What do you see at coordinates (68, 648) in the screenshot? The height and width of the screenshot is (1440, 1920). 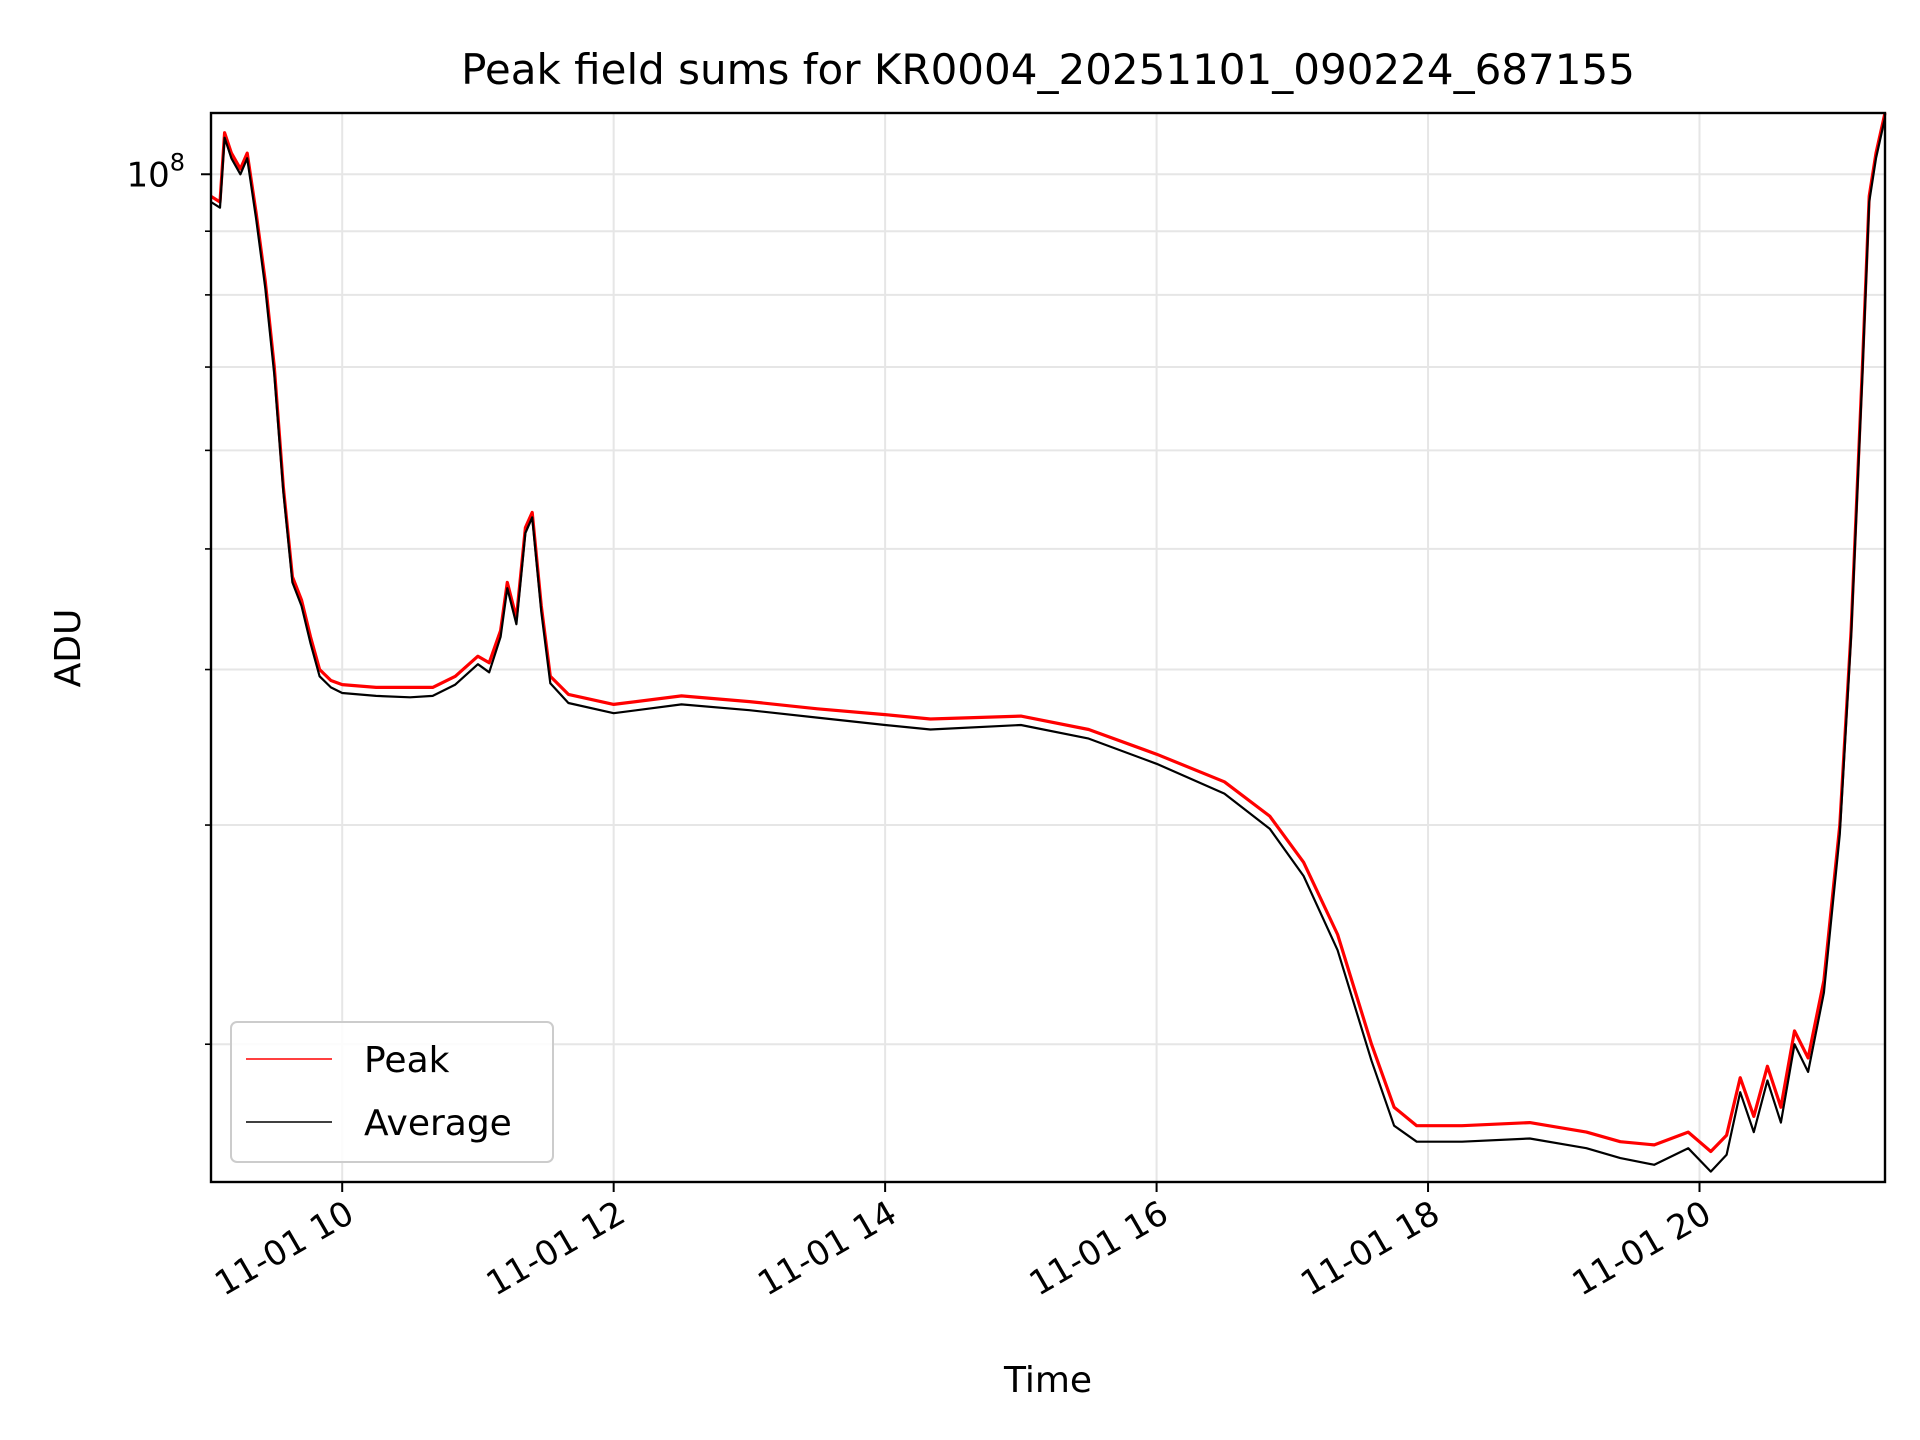 I see `y-axis-label: ADU` at bounding box center [68, 648].